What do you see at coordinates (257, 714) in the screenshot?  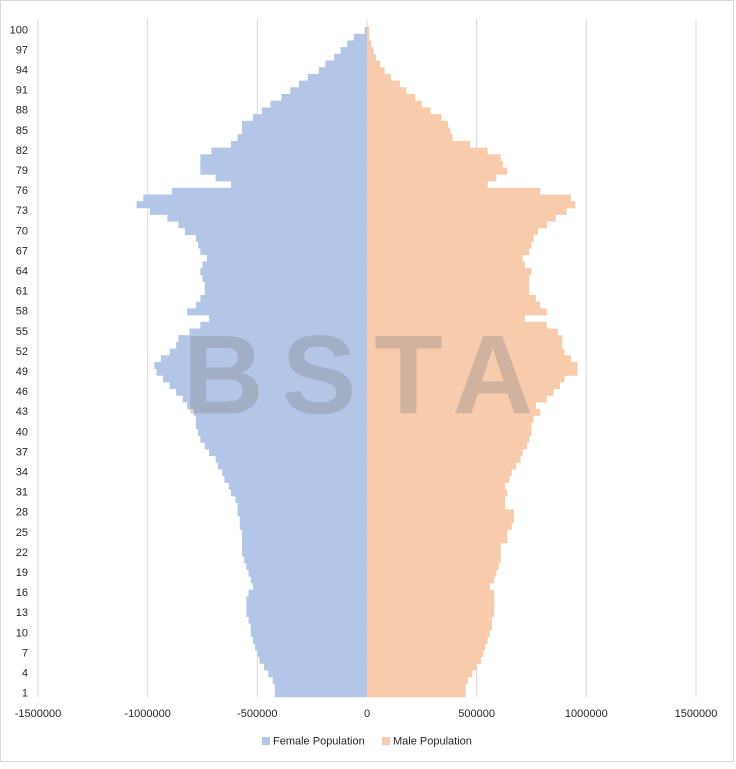 I see `x-tick-label: -500000` at bounding box center [257, 714].